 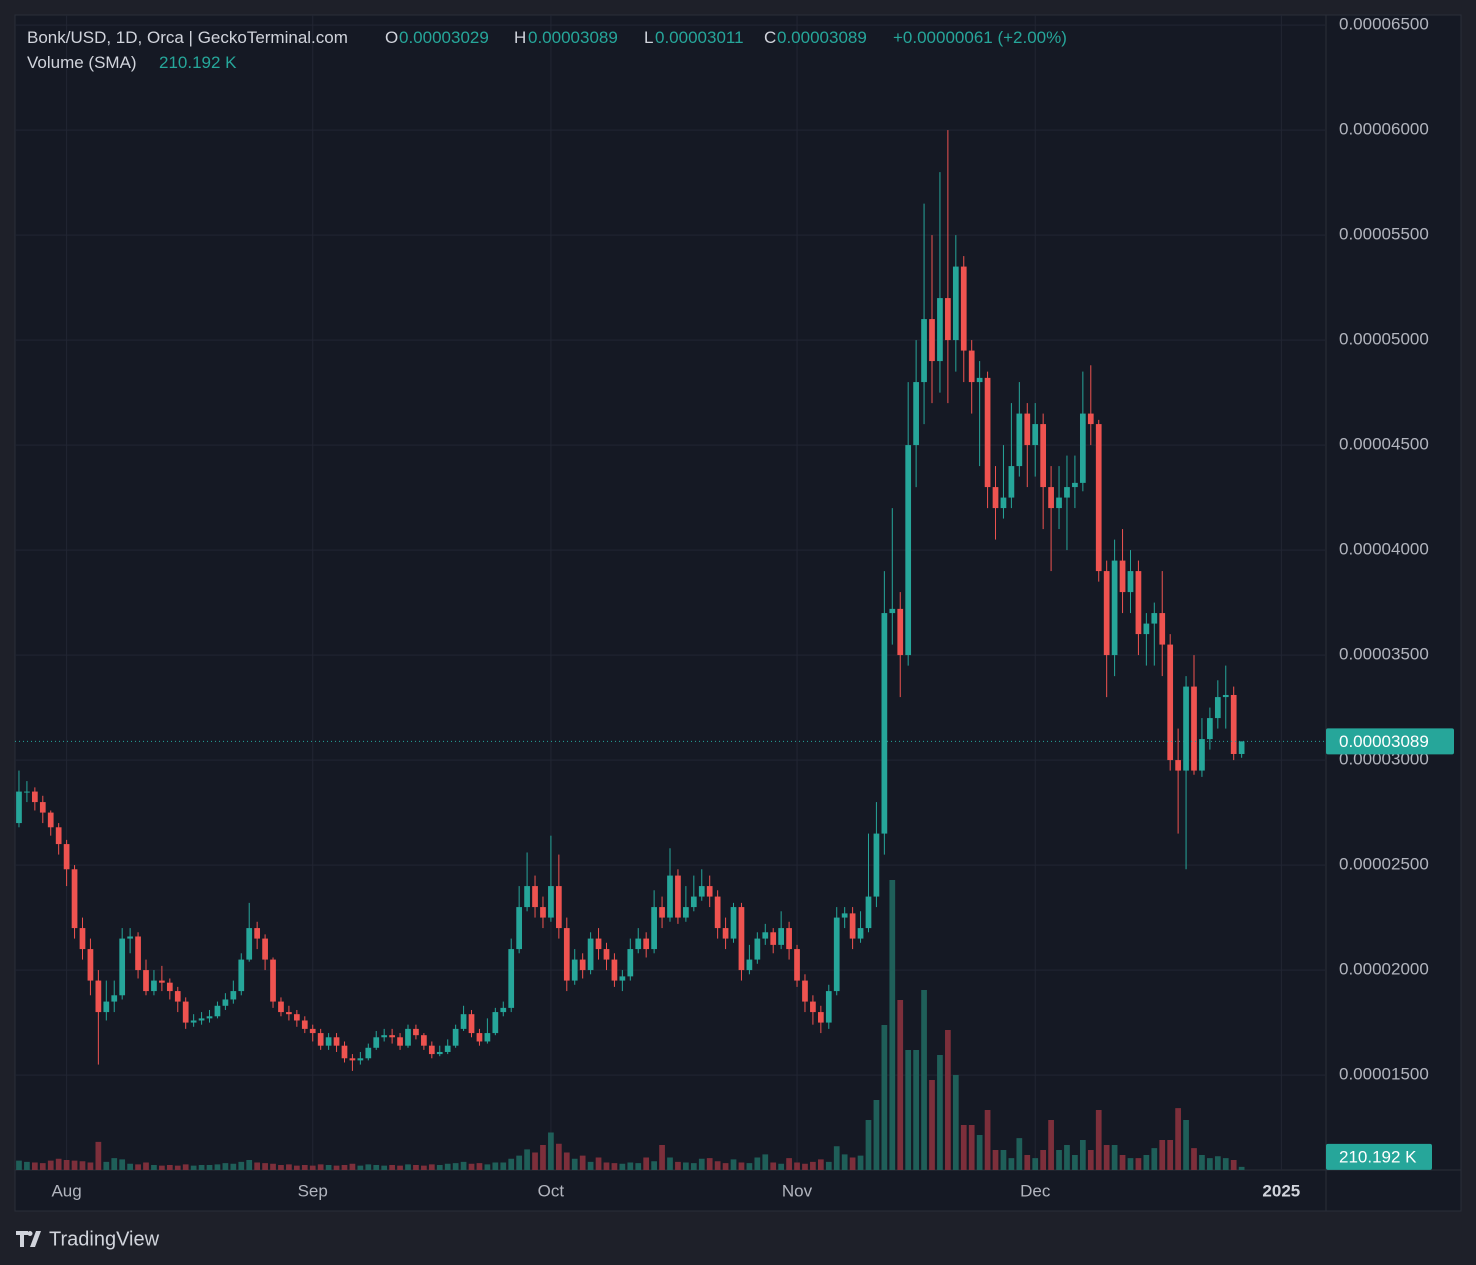 What do you see at coordinates (104, 1239) in the screenshot?
I see `brand-name: TradingView` at bounding box center [104, 1239].